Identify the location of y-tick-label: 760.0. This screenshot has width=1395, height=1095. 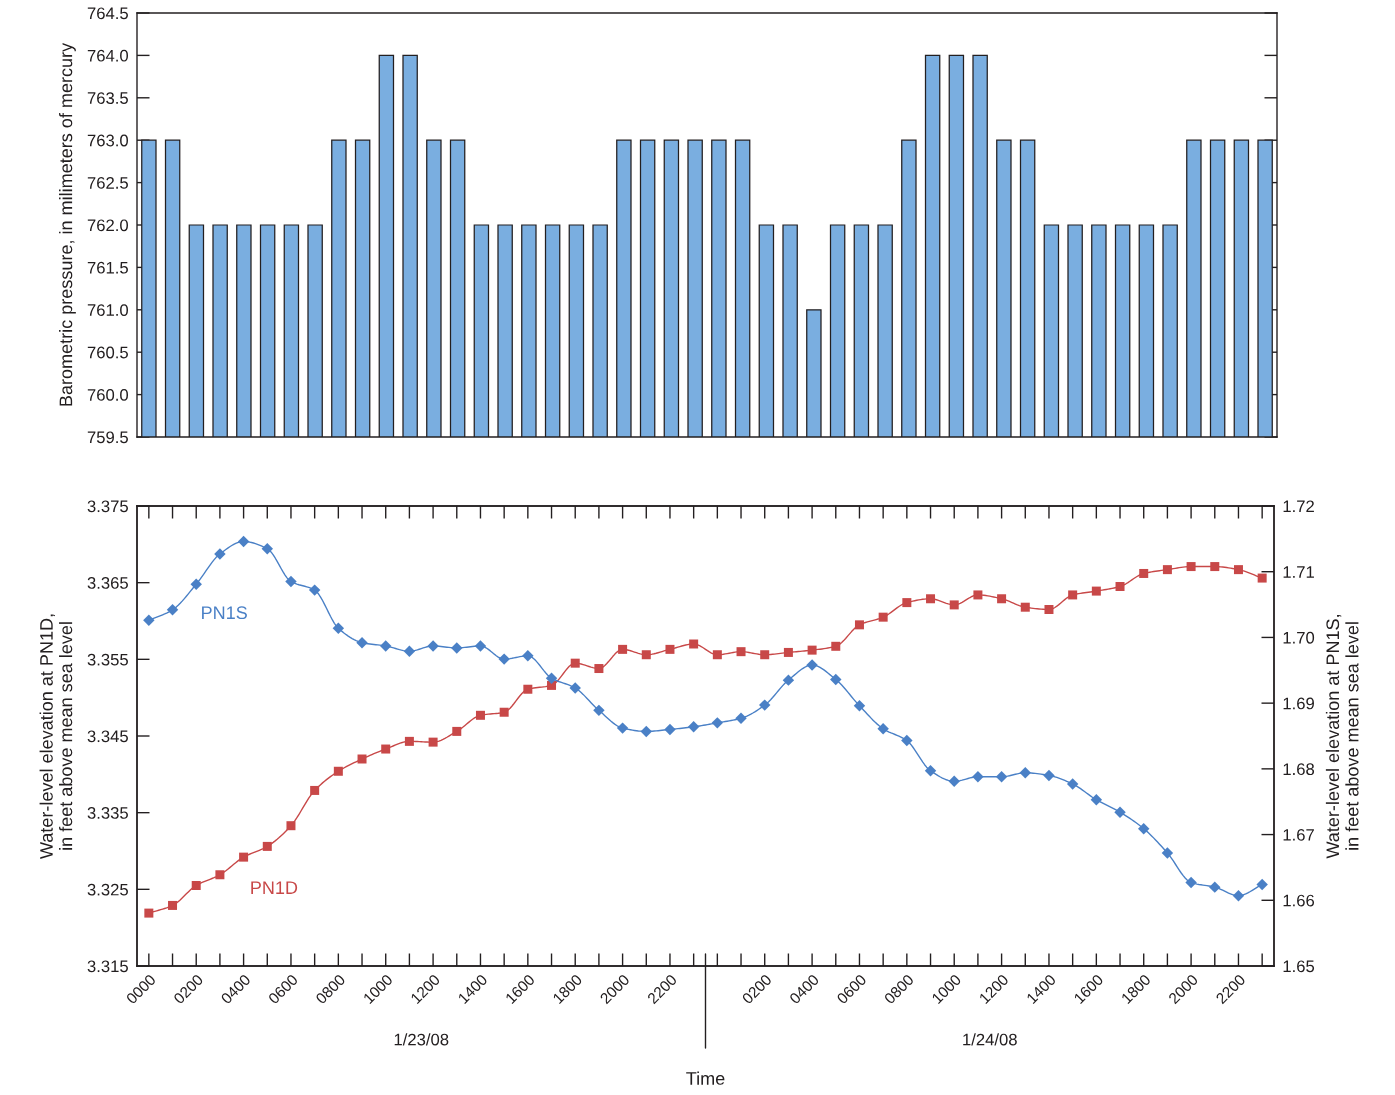
(108, 395).